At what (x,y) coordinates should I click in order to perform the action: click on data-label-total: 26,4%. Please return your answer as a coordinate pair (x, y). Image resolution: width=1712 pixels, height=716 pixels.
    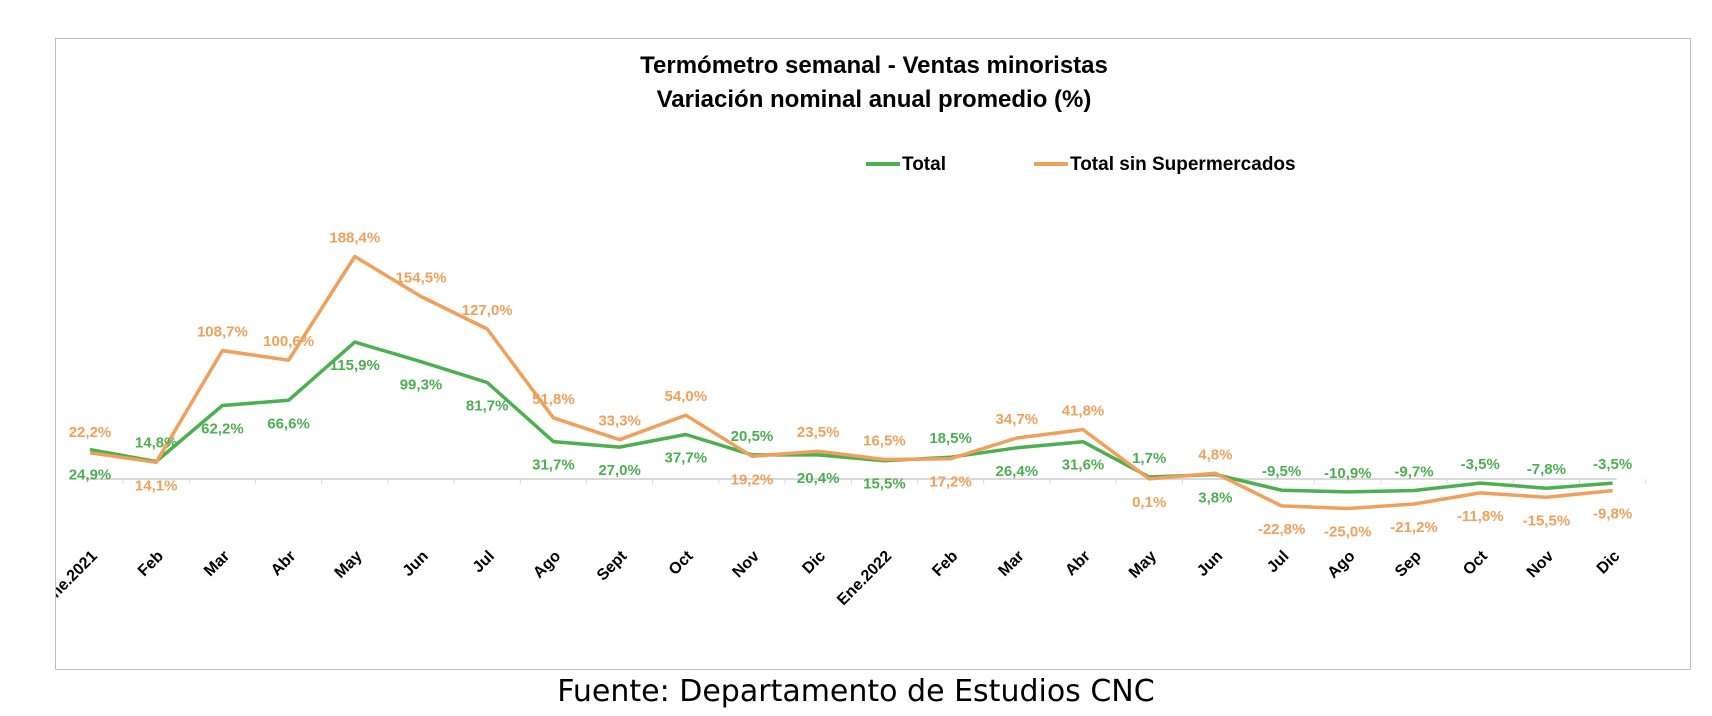
    Looking at the image, I should click on (1017, 471).